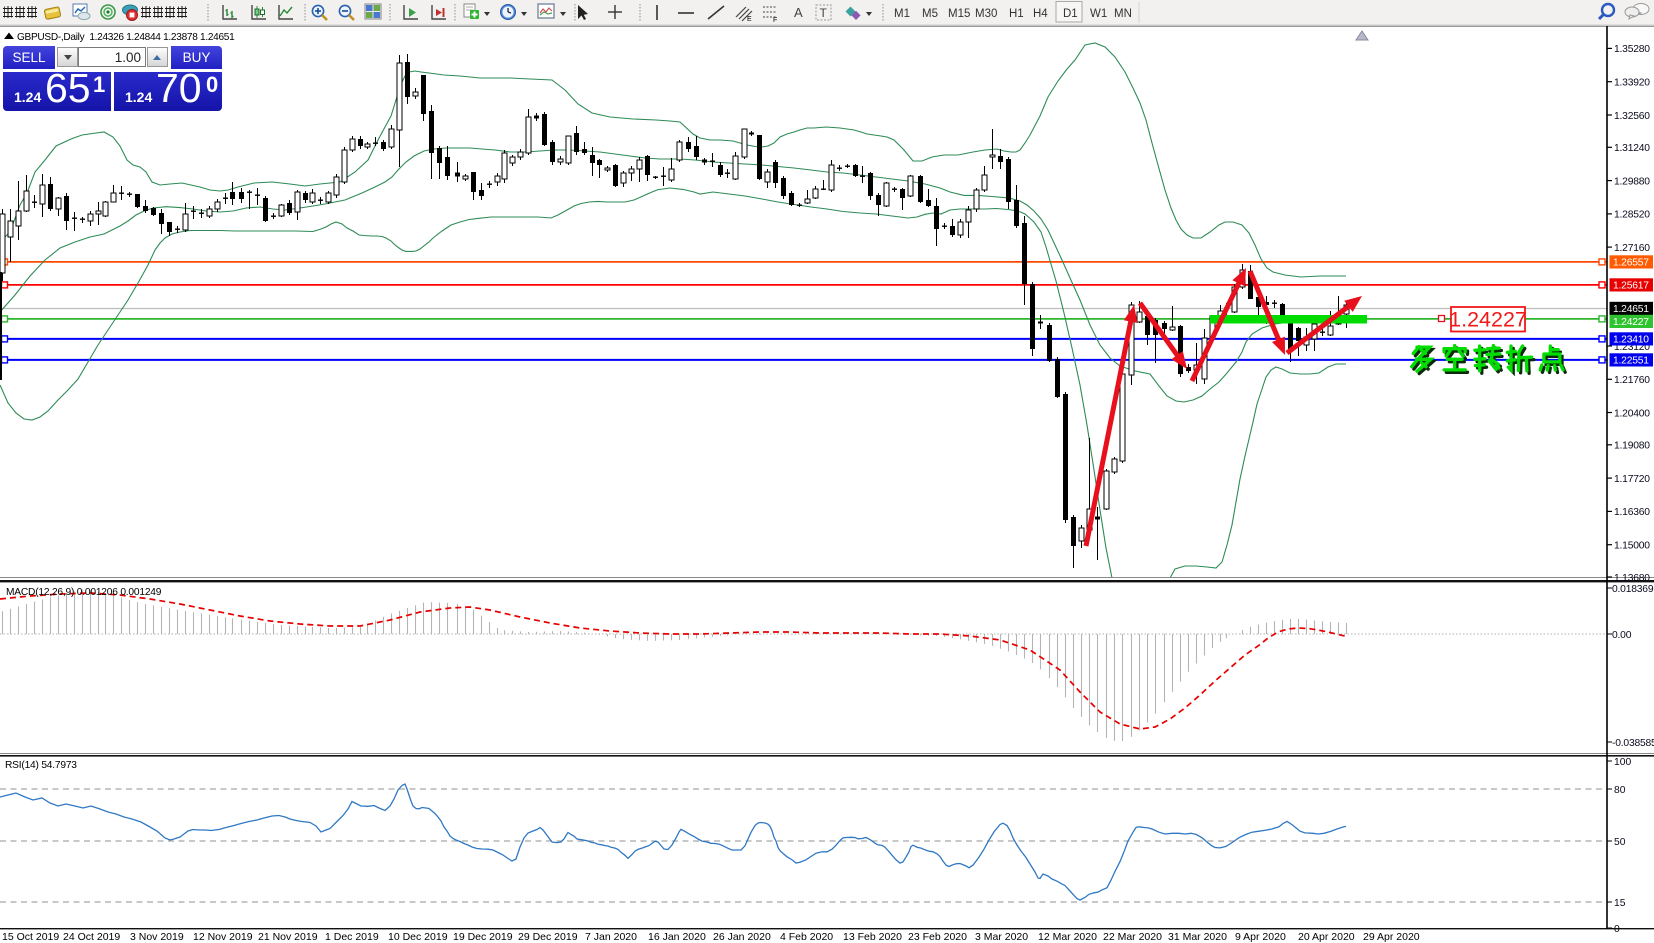 The height and width of the screenshot is (943, 1654). I want to click on svg-text: 1.27160, so click(1632, 248).